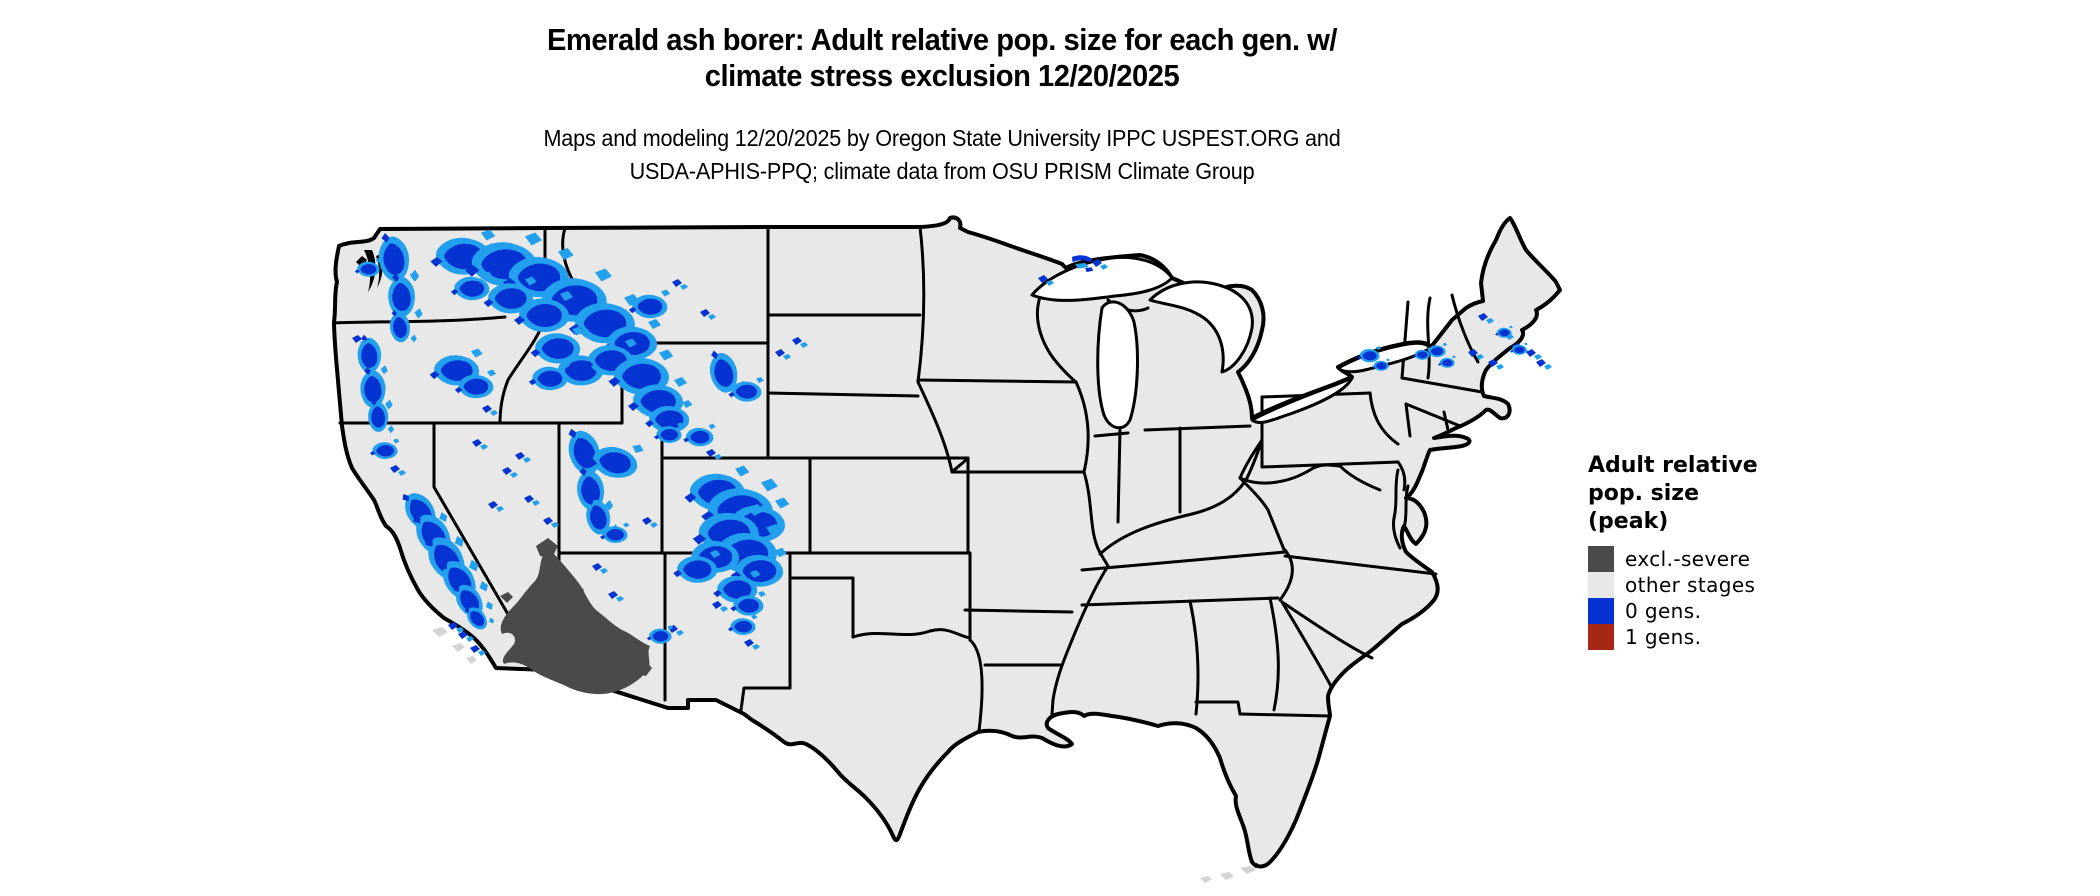 The image size is (2100, 896). I want to click on lake-michigan, so click(1117, 365).